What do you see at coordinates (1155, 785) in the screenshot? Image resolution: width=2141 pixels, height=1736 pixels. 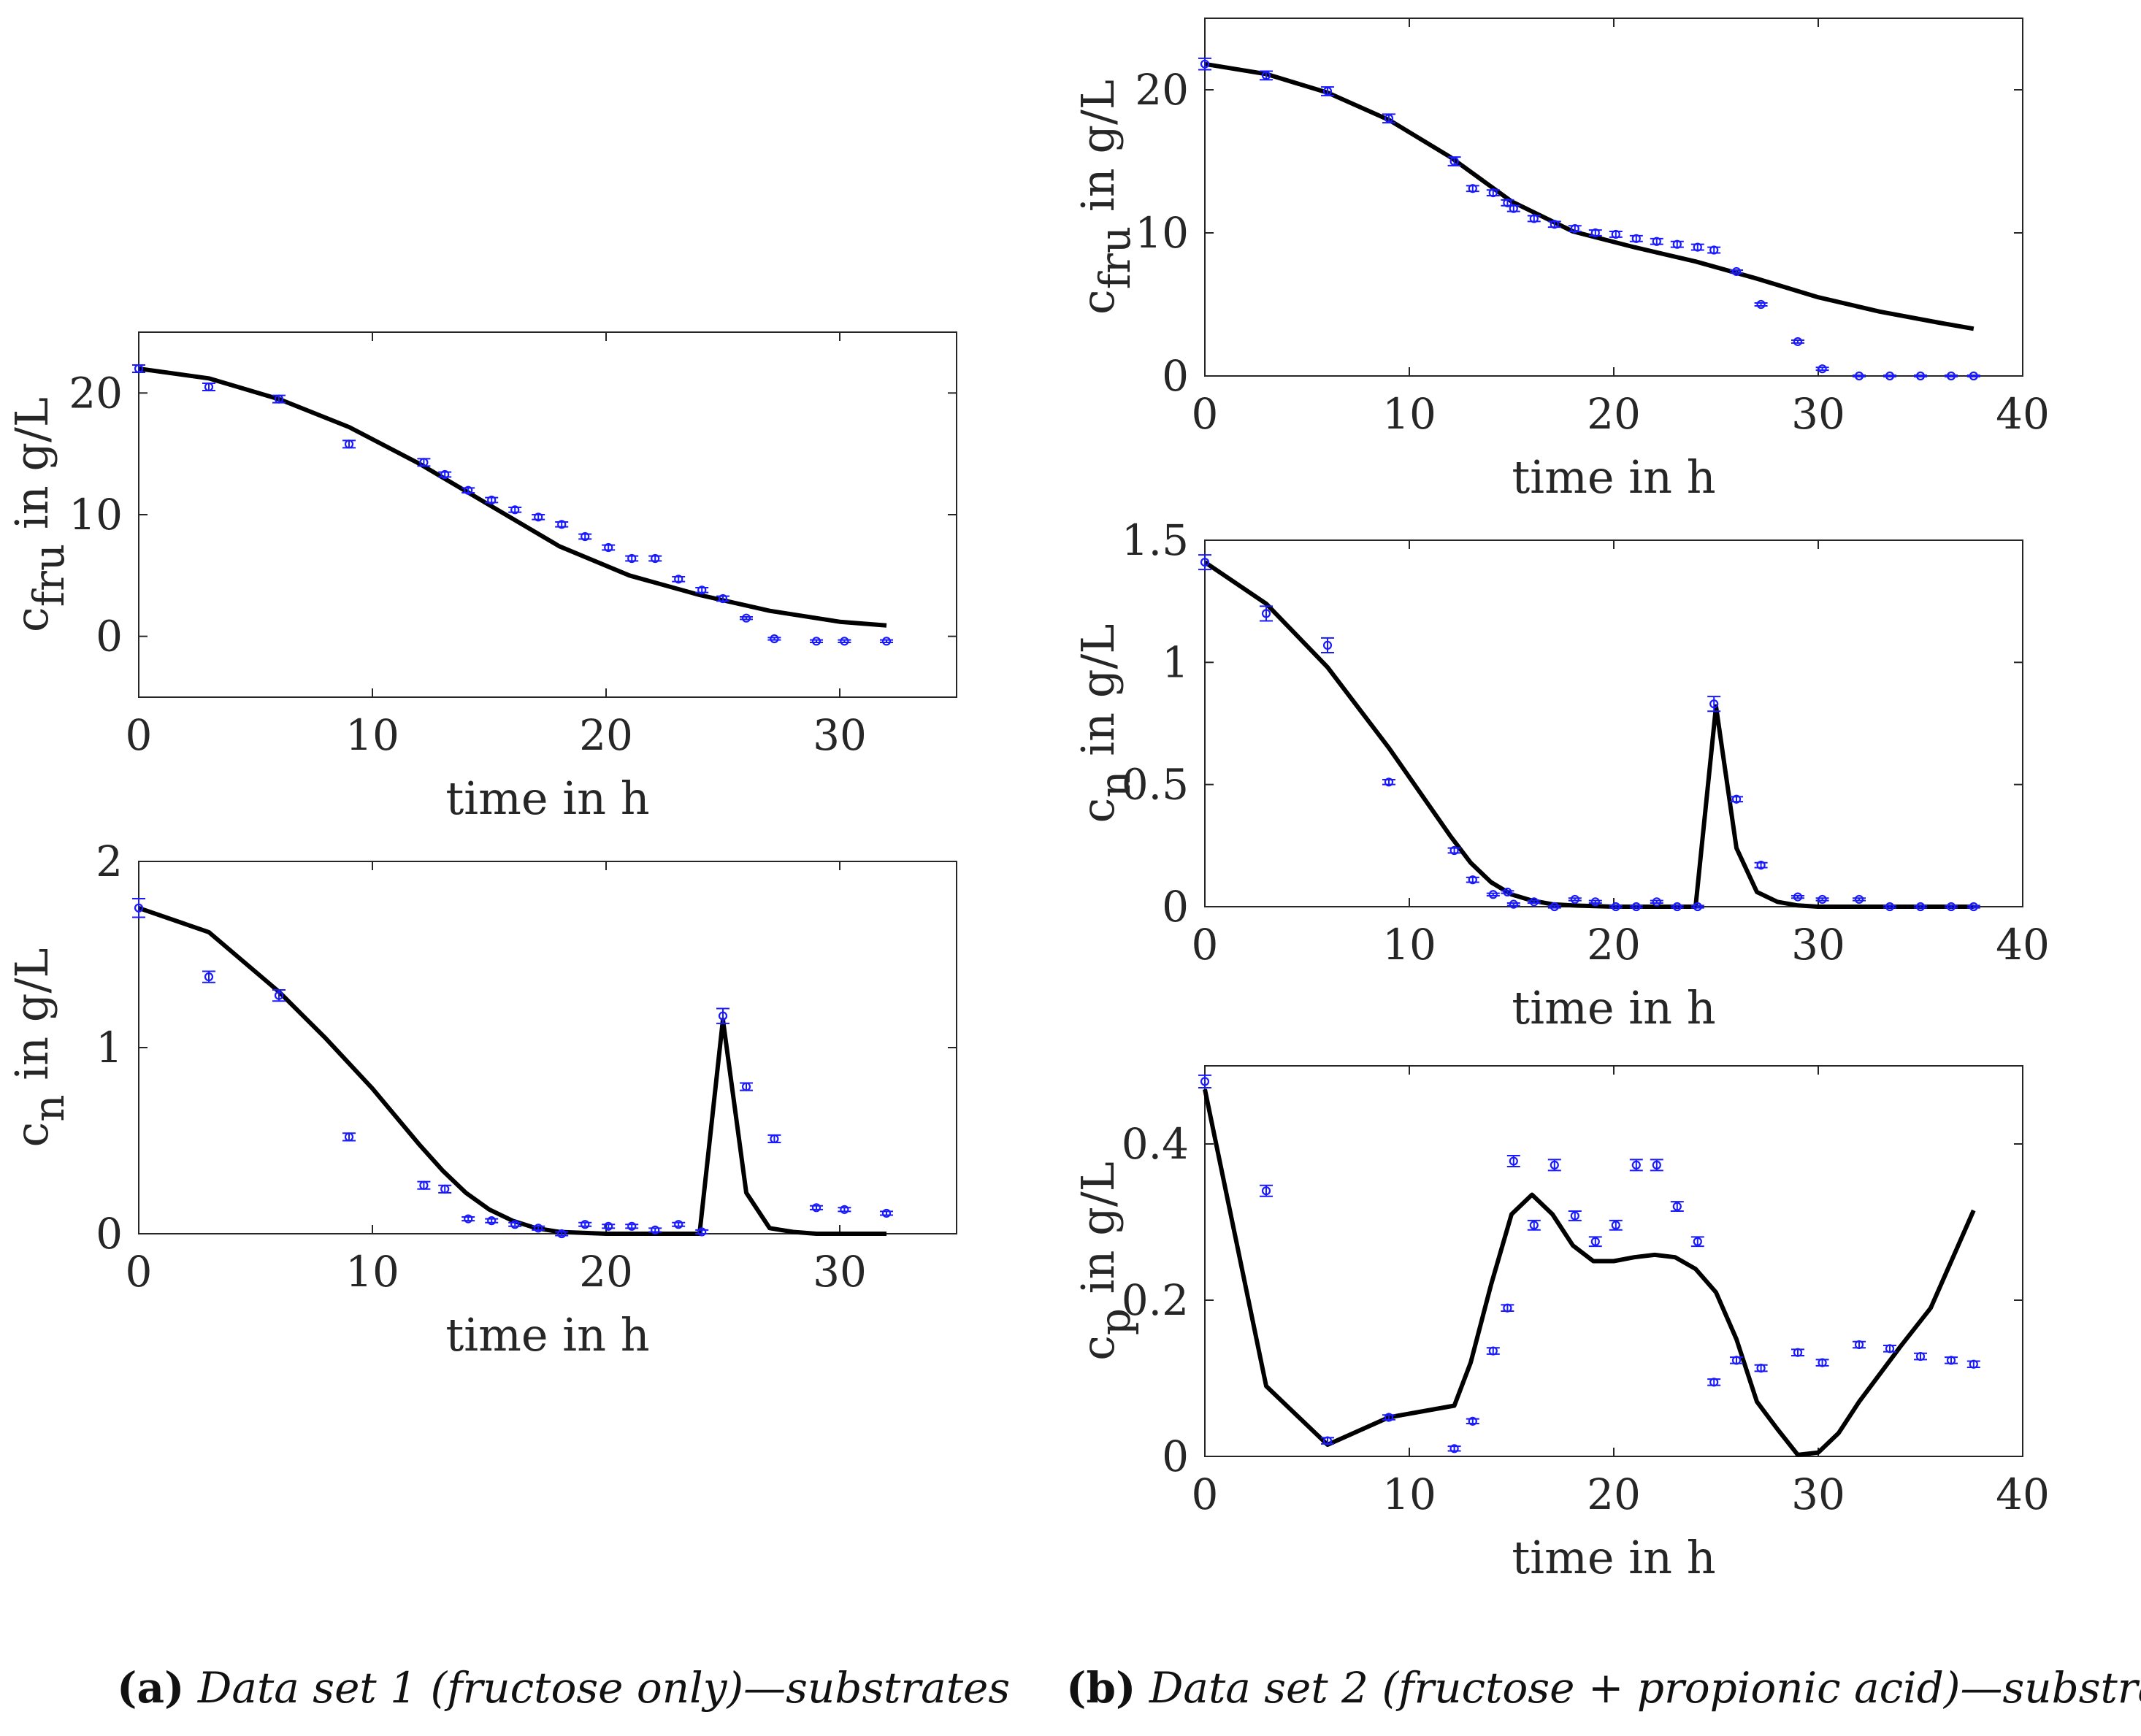 I see `y-tick-label: 0.5` at bounding box center [1155, 785].